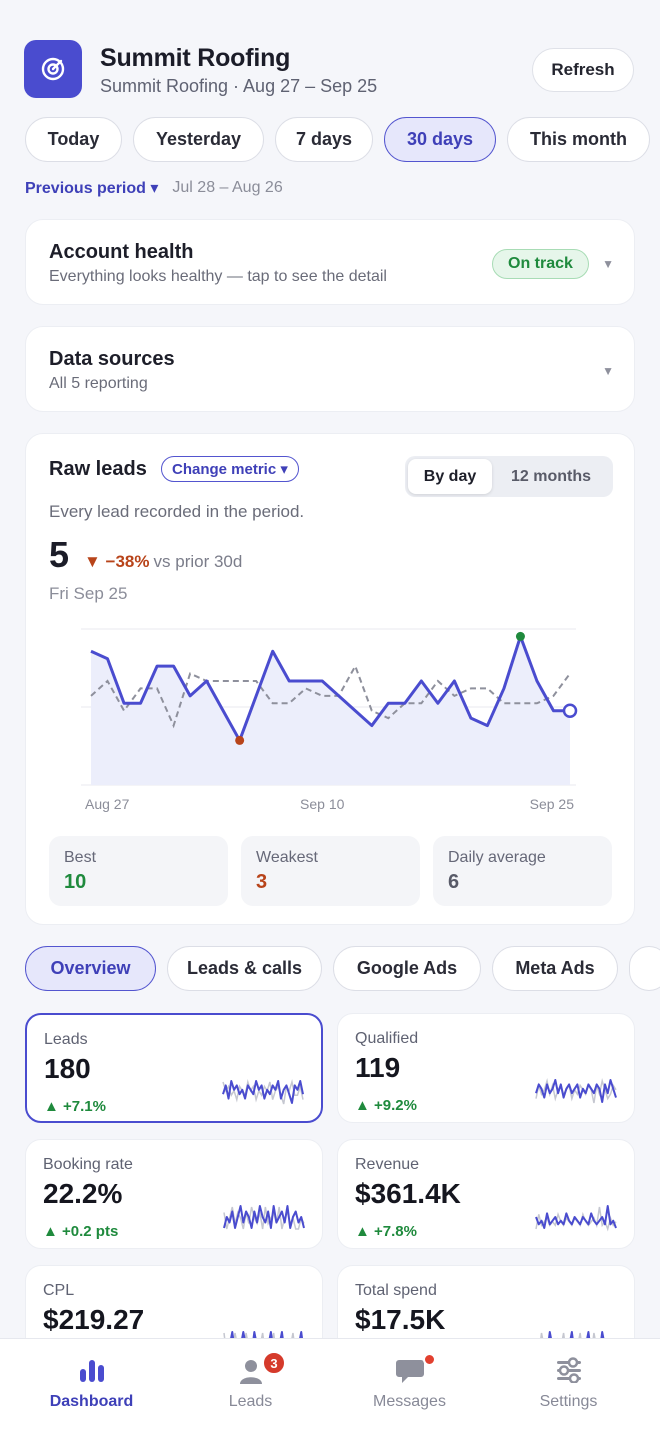 The image size is (660, 1430). Describe the element at coordinates (408, 1193) in the screenshot. I see `kpi-value: $361.4K` at that location.